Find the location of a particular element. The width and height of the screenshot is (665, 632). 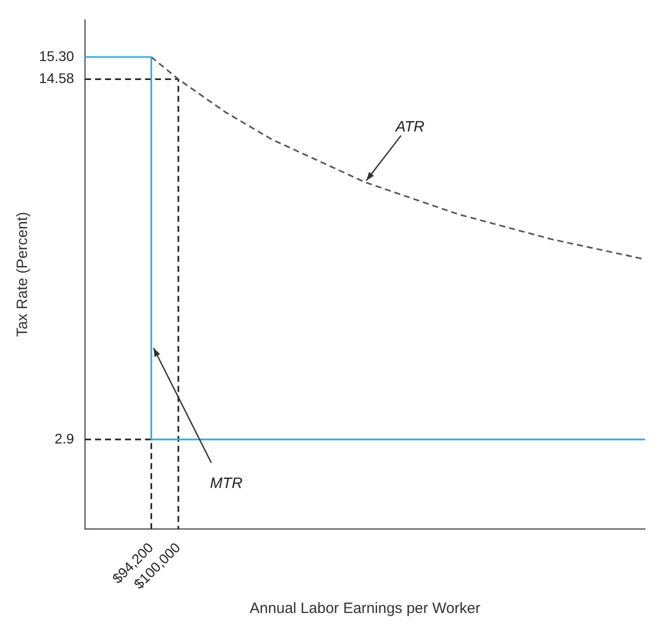

y-tick-label: 14.58 is located at coordinates (56, 78).